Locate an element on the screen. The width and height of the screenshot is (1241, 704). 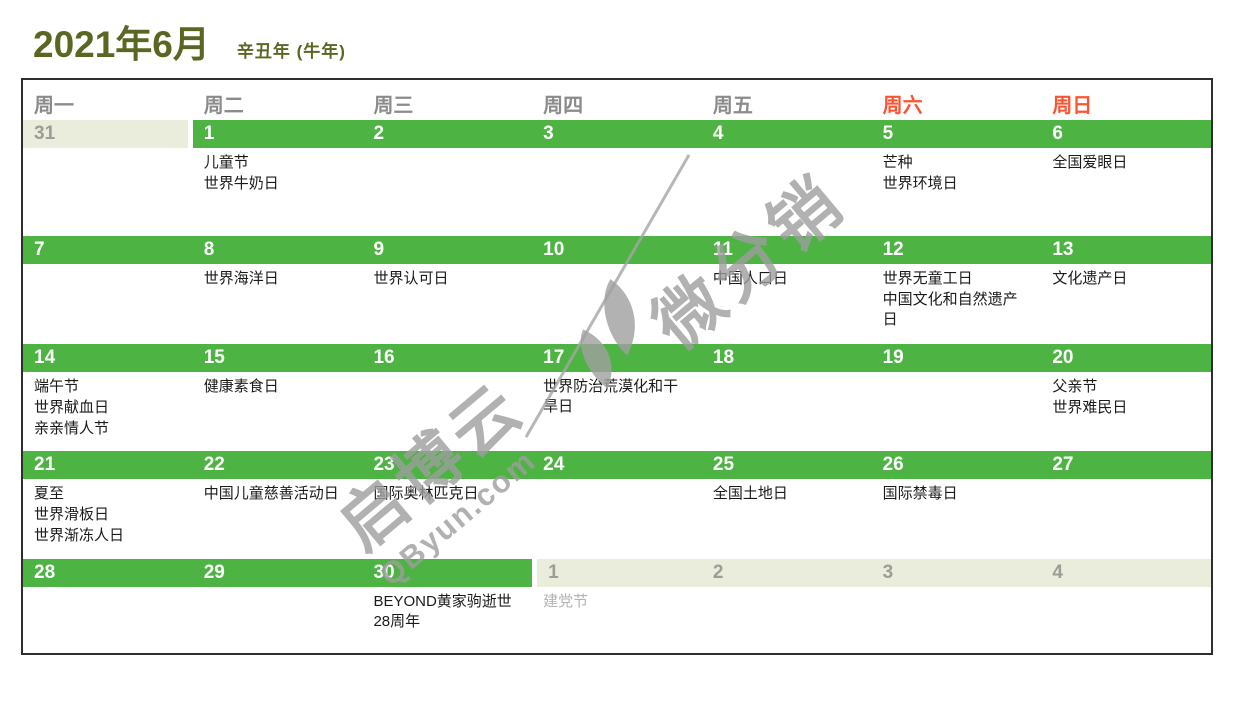
day-events: 国际奥林匹克日 is located at coordinates (447, 492).